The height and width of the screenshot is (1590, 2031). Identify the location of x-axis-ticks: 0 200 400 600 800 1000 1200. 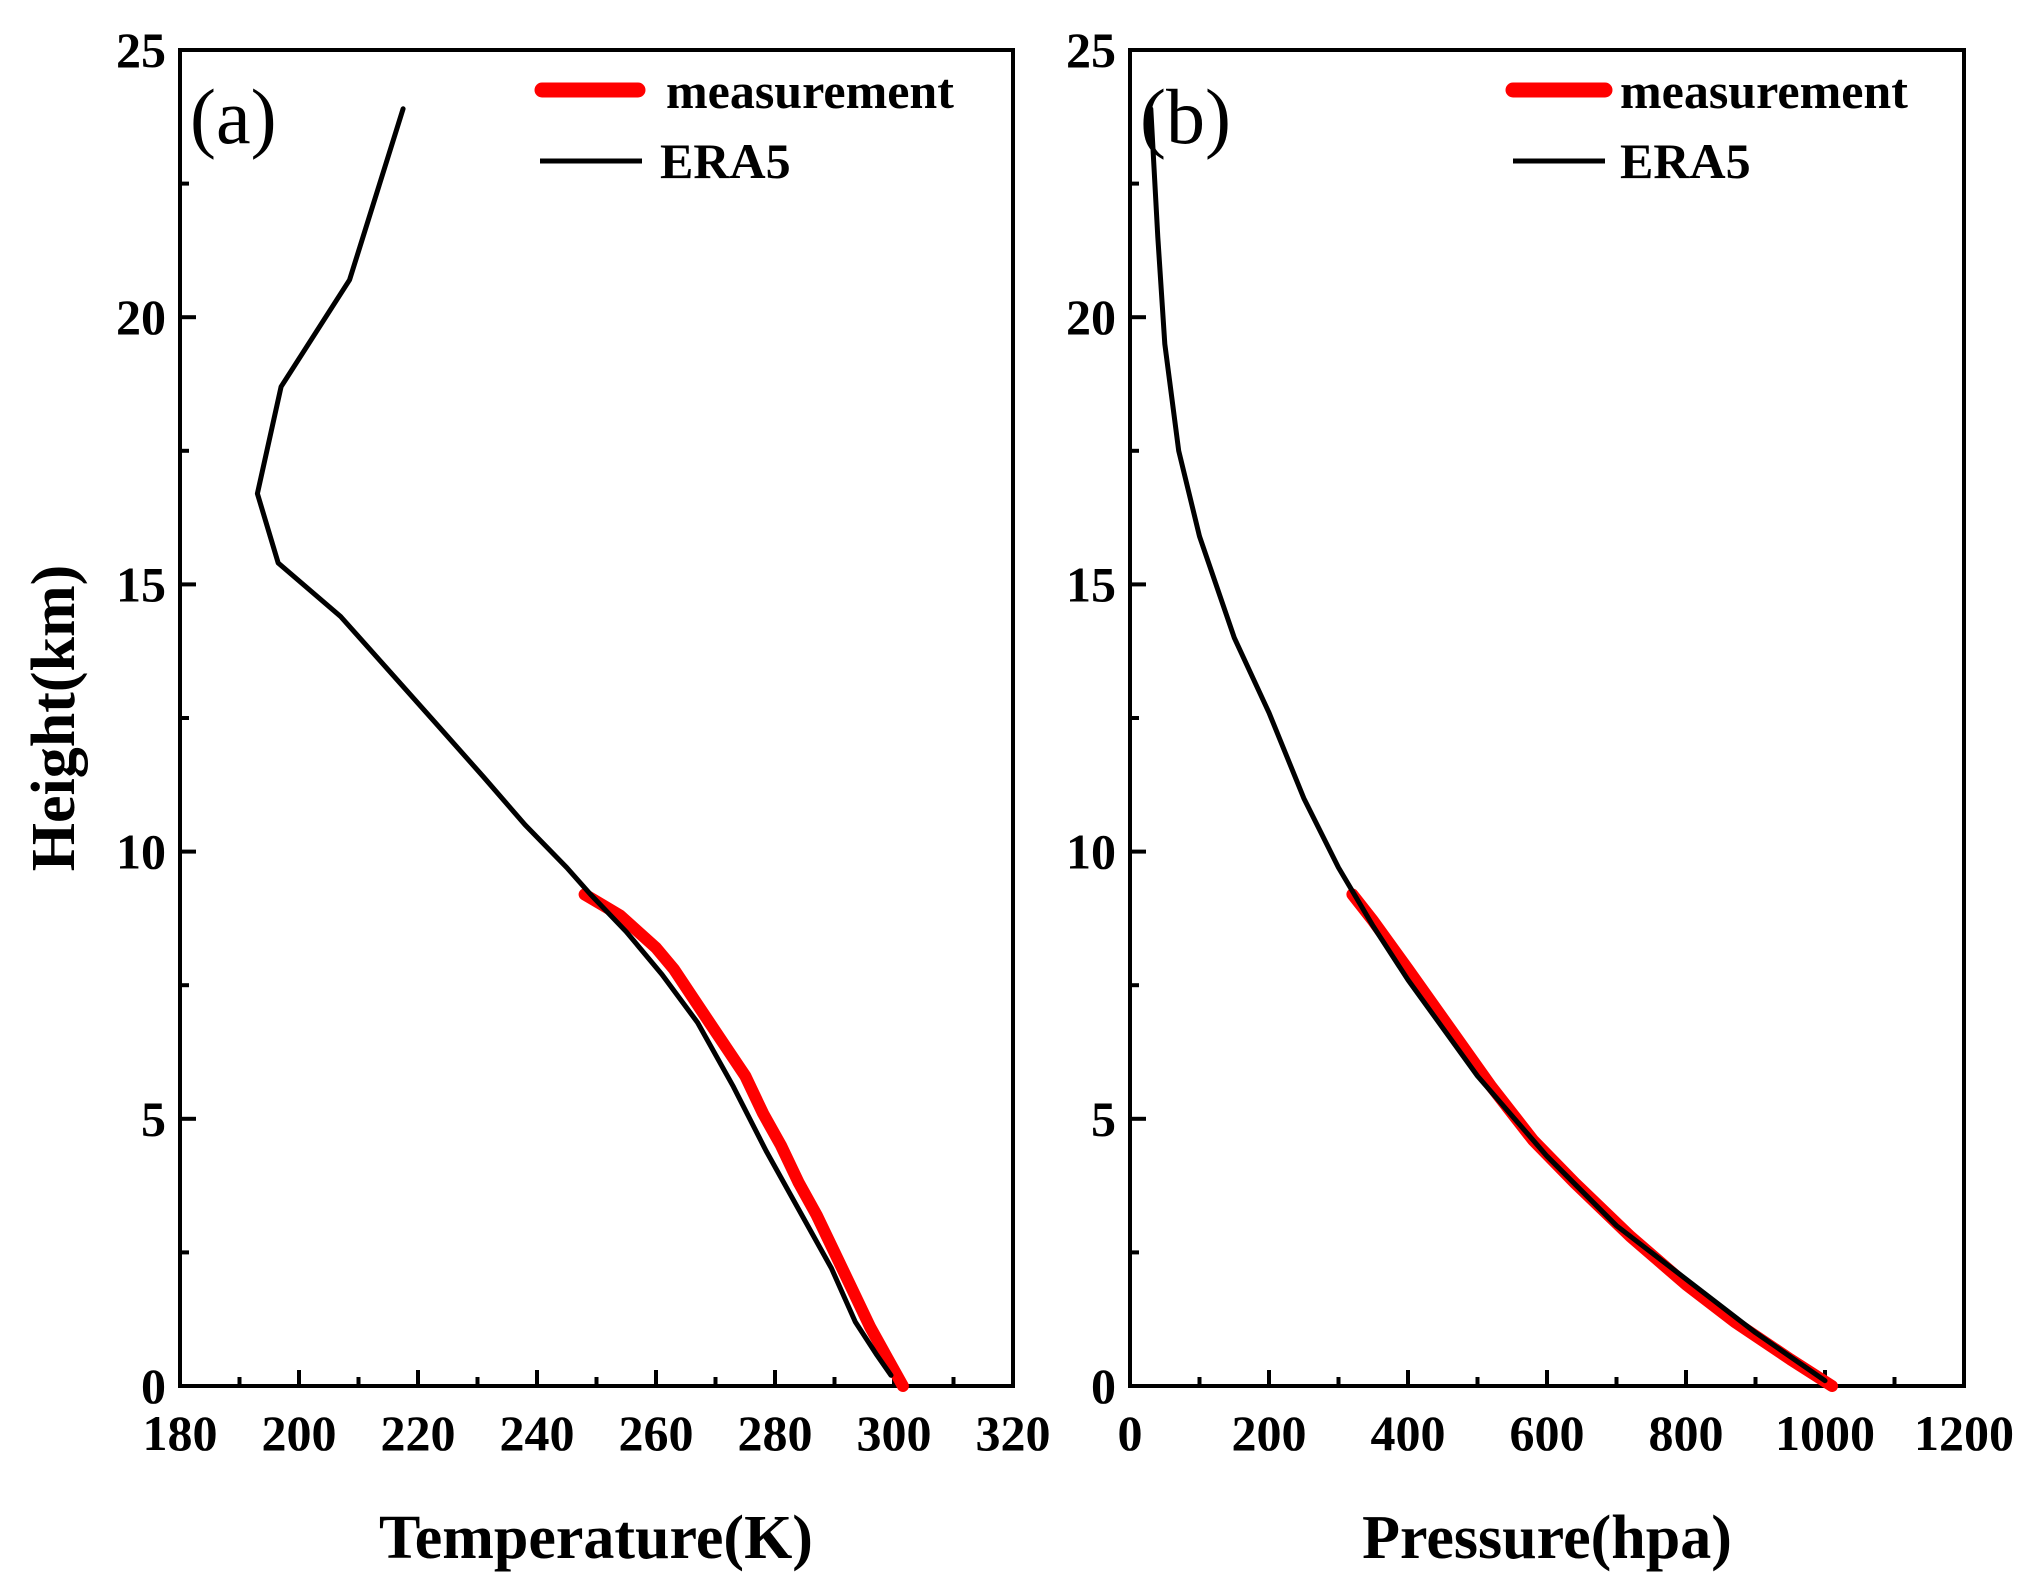
(1566, 1415).